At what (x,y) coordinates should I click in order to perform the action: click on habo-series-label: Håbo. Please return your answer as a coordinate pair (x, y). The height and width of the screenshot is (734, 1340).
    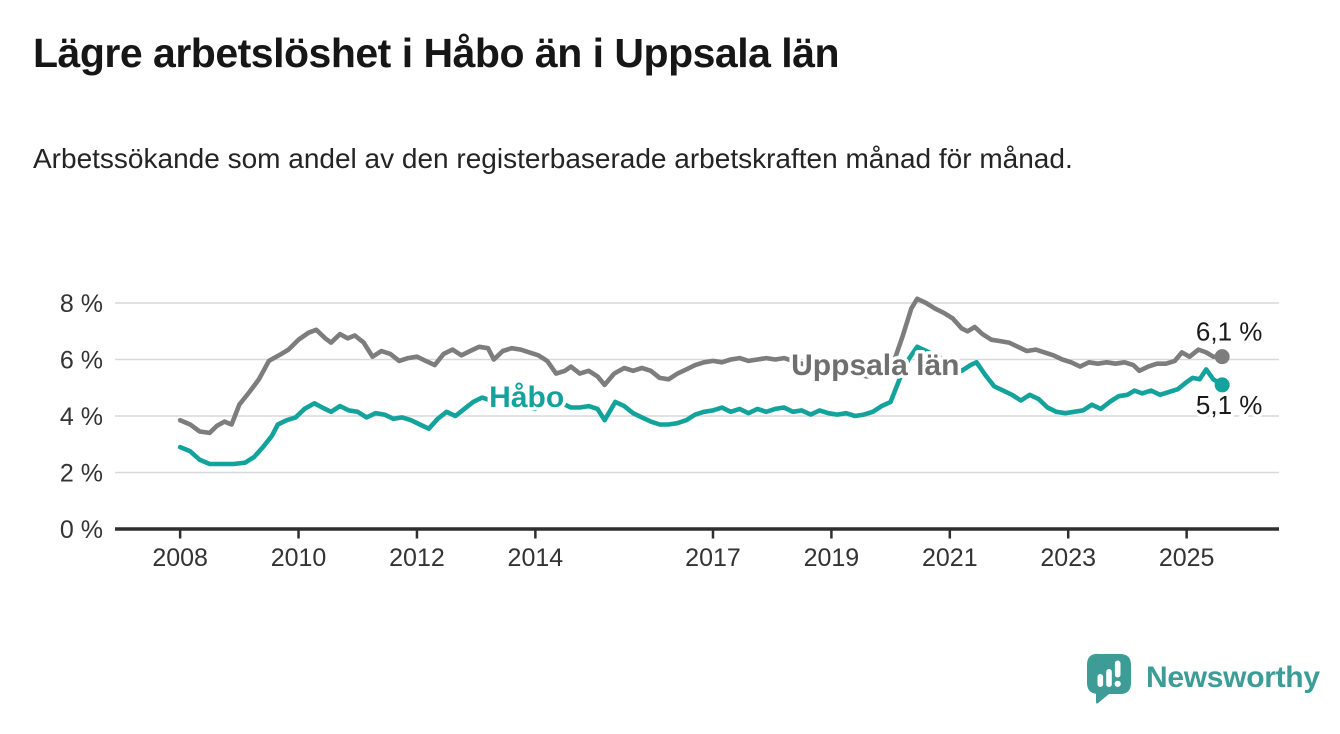
    Looking at the image, I should click on (526, 397).